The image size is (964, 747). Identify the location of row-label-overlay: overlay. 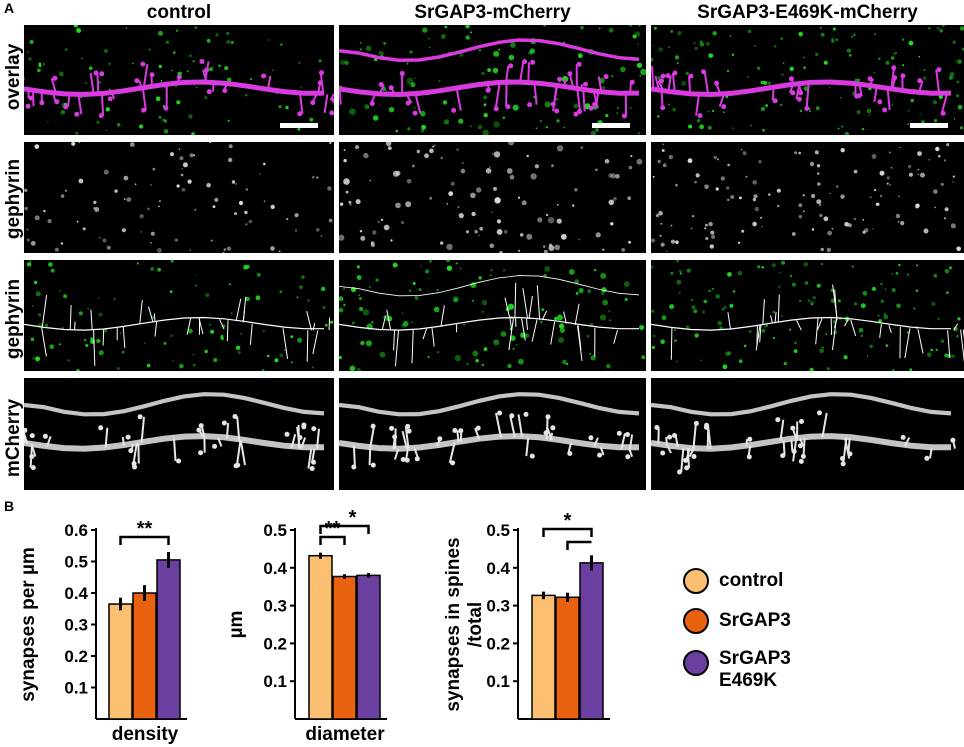
(13, 77).